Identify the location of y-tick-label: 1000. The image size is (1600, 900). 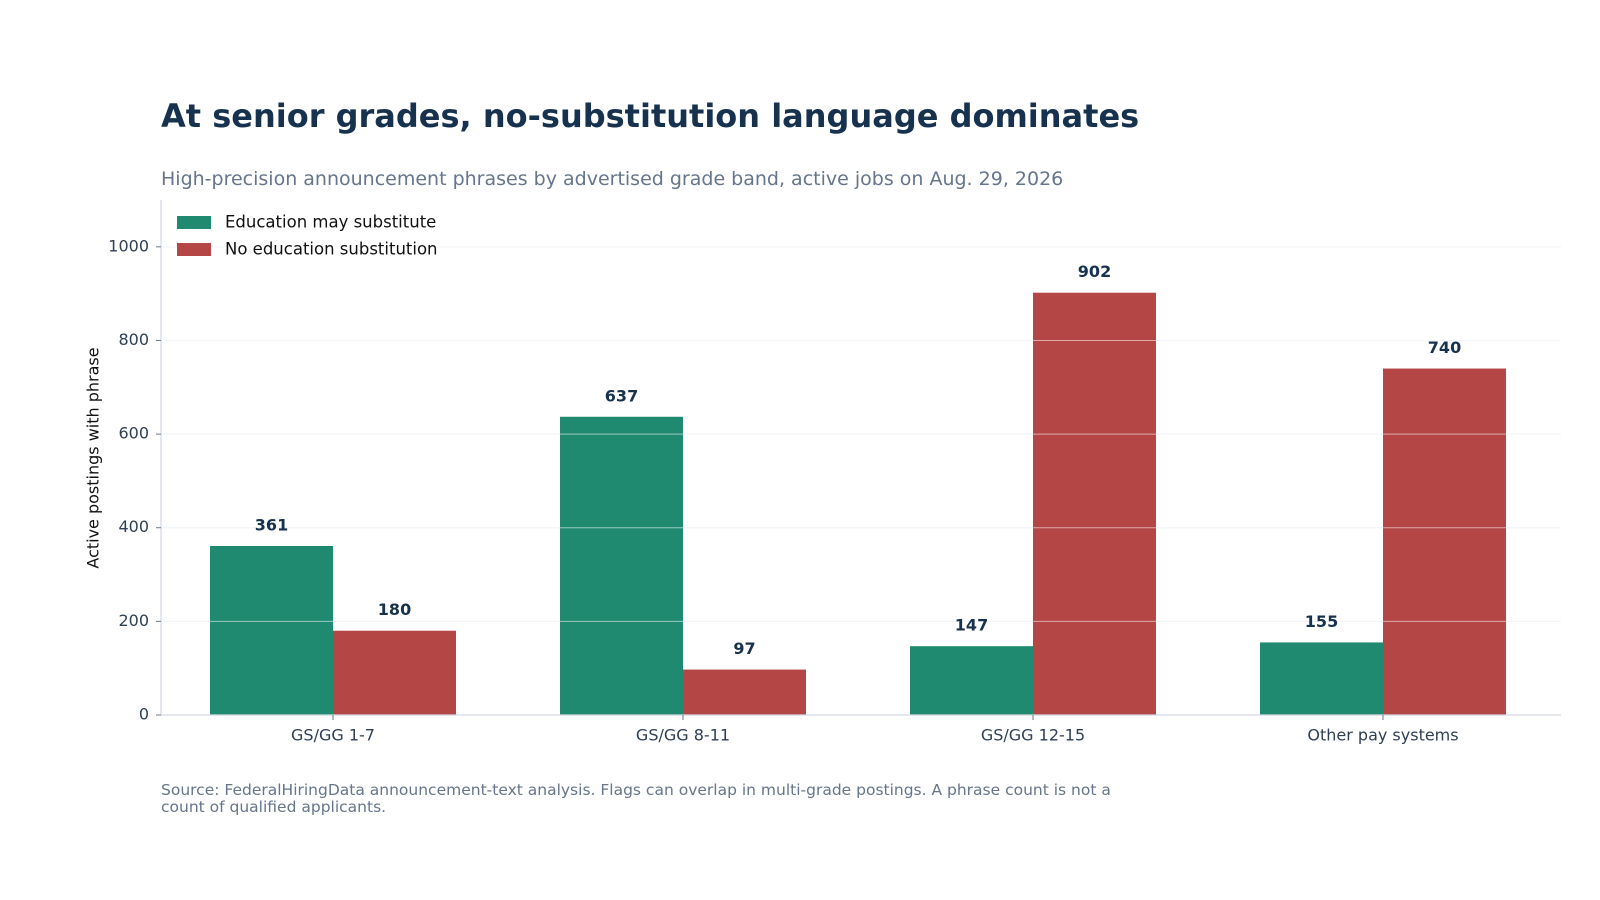
(128, 245).